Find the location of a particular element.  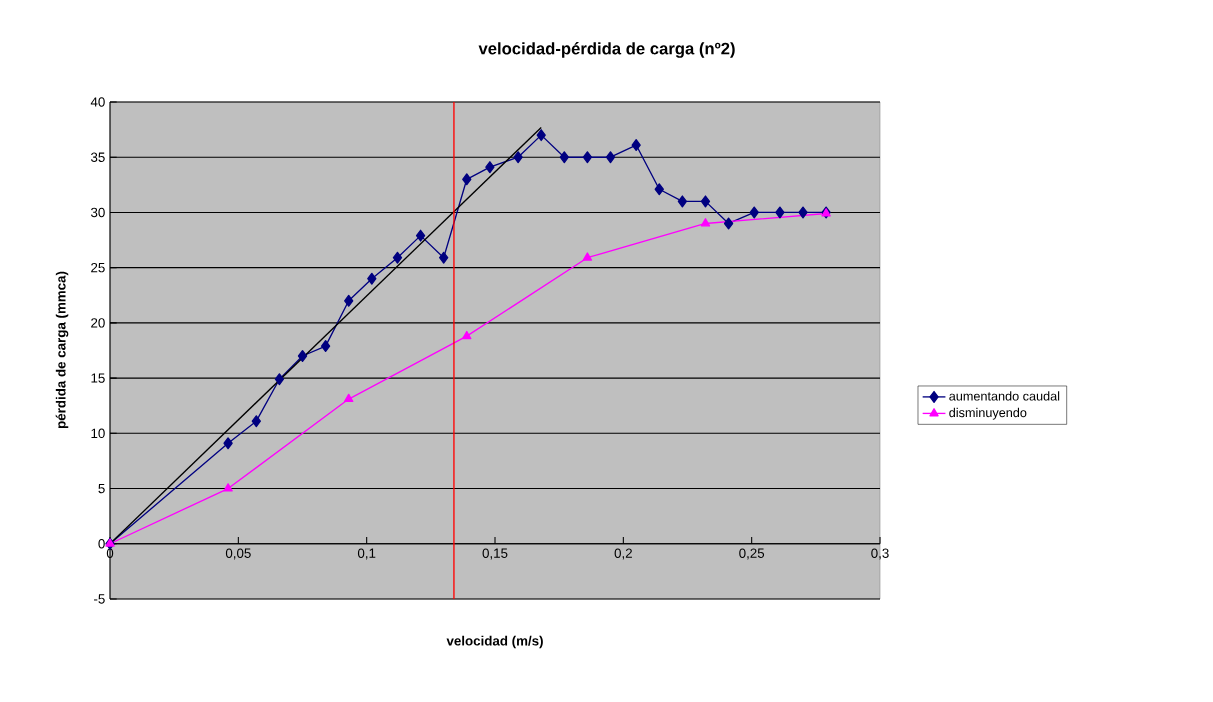

y-tick-label: 20 is located at coordinates (98, 323).